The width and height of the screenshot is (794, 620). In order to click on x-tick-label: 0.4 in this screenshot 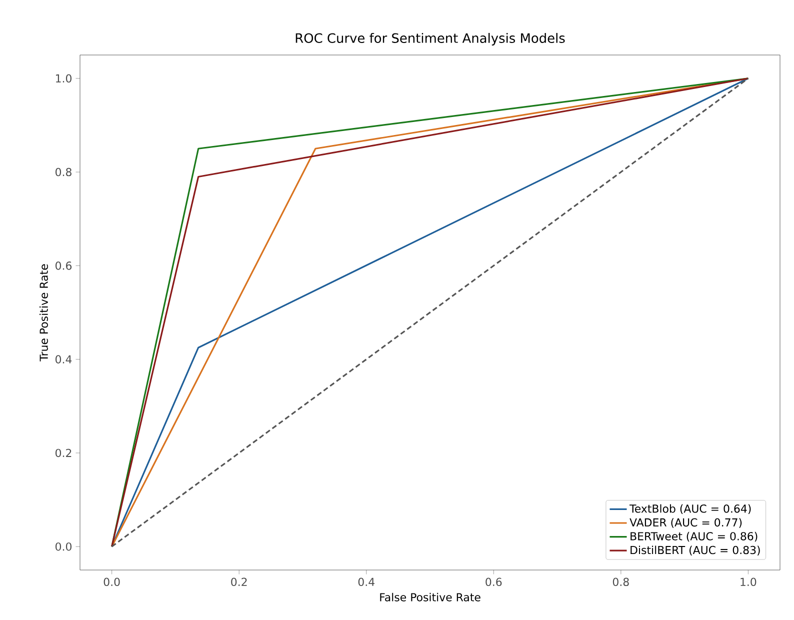, I will do `click(366, 582)`.